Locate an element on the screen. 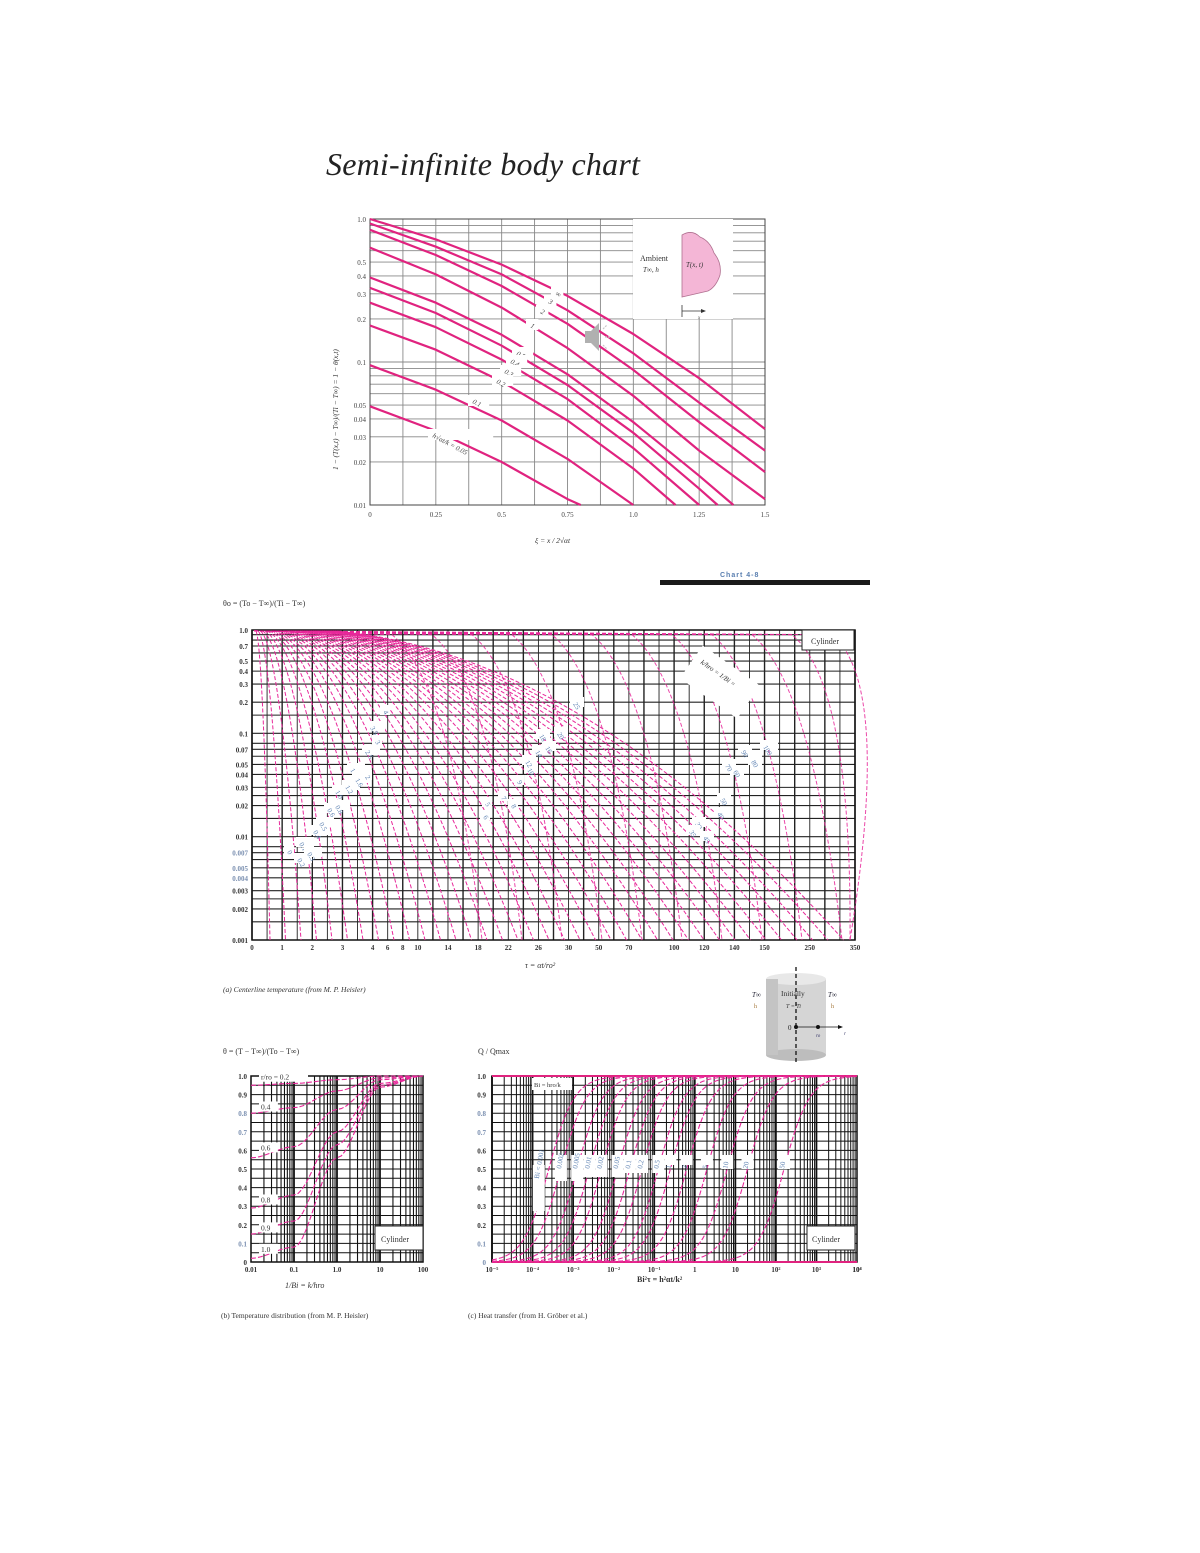  svg-text: 0.01 is located at coordinates (242, 838).